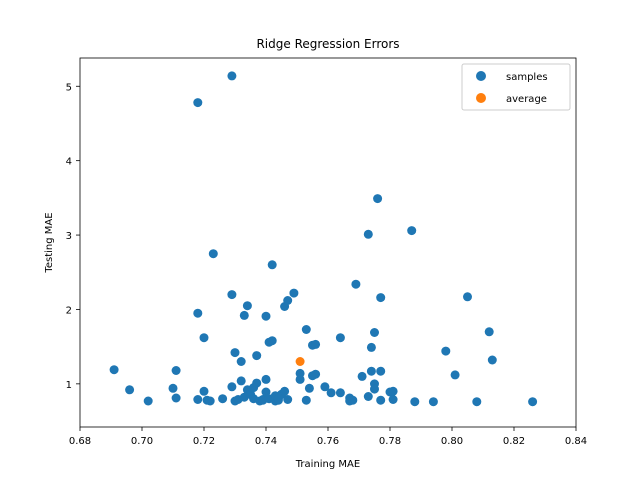  I want to click on legend-marker-samples, so click(481, 76).